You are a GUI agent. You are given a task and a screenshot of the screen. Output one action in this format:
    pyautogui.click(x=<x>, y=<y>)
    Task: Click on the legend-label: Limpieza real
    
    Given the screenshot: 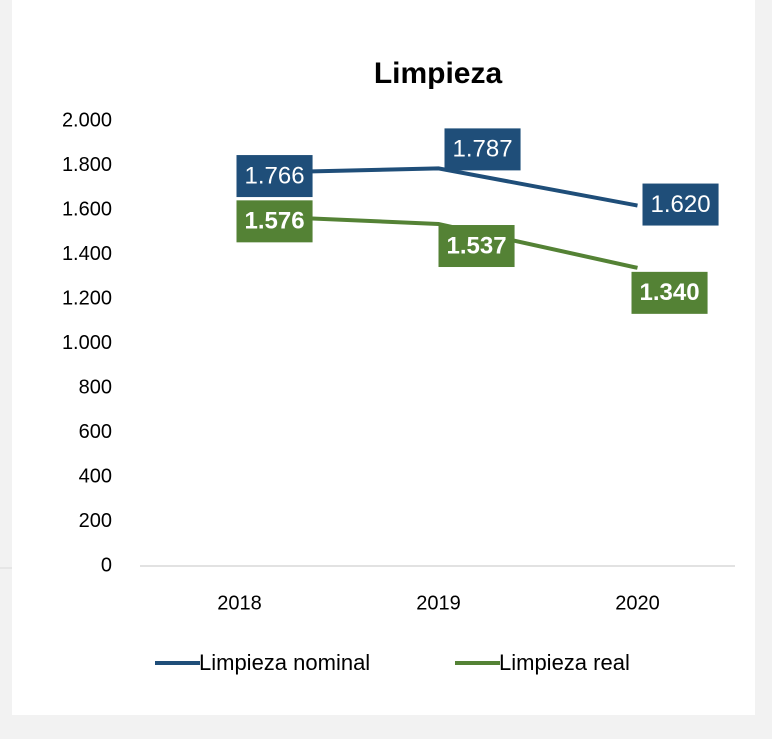 What is the action you would take?
    pyautogui.click(x=564, y=662)
    